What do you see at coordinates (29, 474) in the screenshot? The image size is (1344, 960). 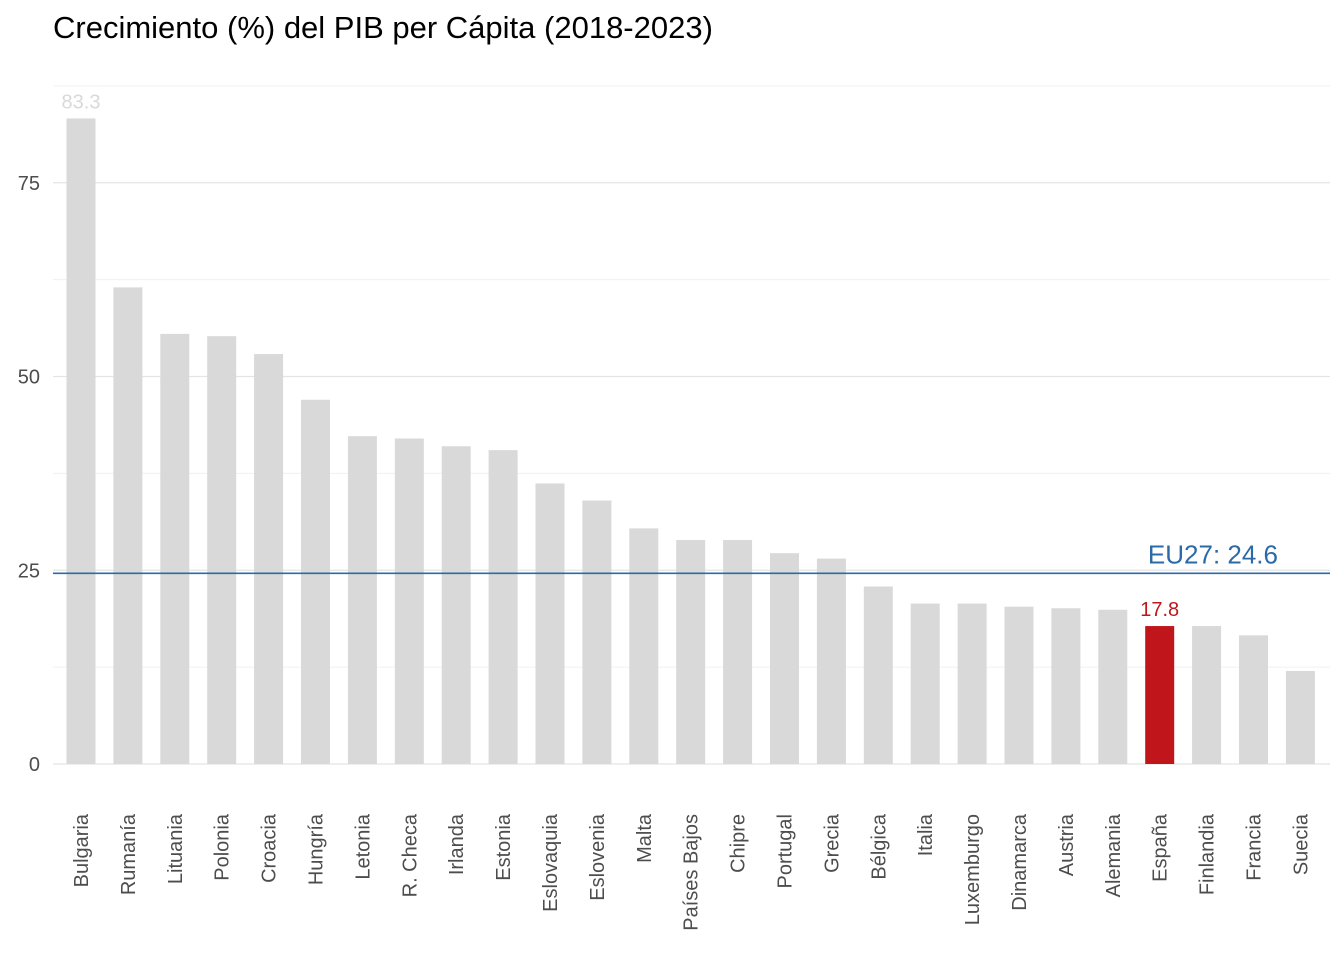 I see `y-axis: 0 25 50 75` at bounding box center [29, 474].